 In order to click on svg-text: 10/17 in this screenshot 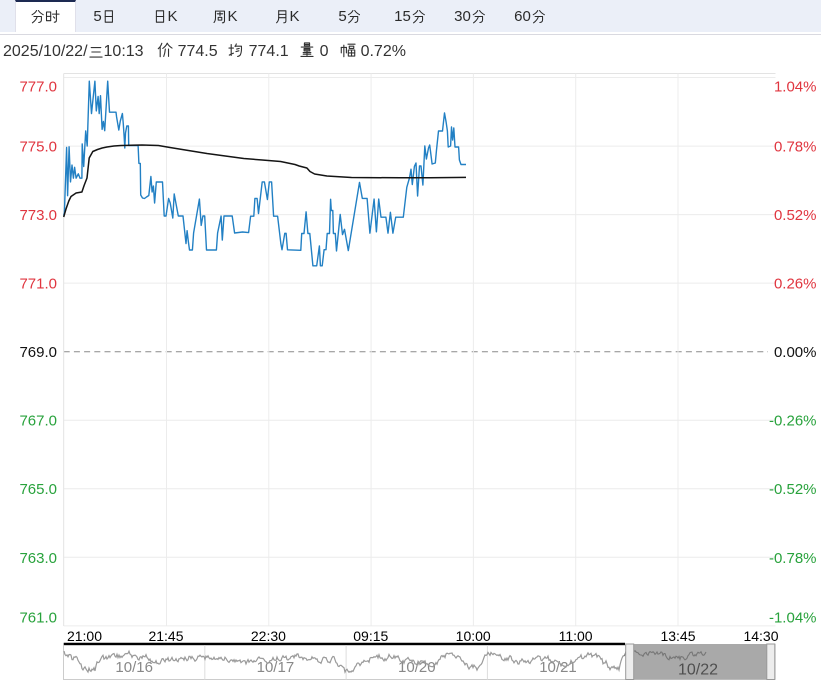, I will do `click(276, 667)`.